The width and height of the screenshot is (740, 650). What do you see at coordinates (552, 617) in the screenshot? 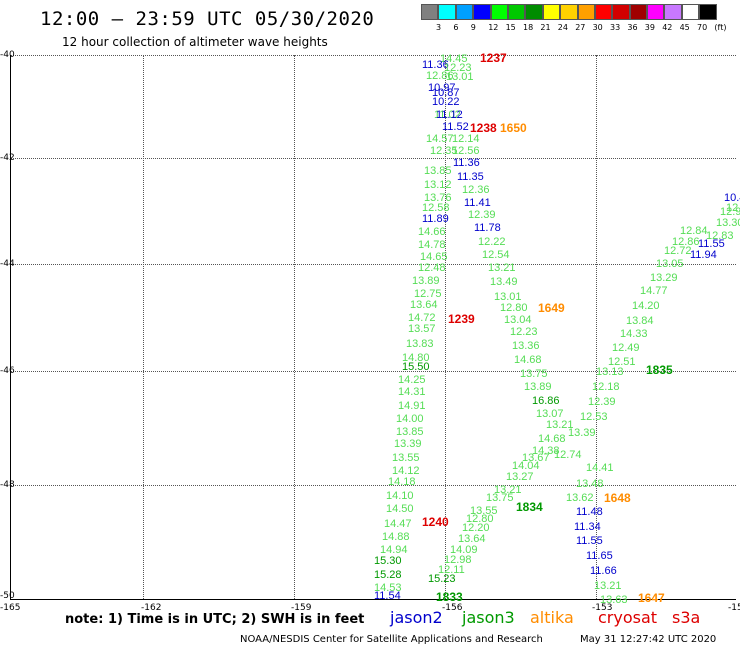
I see `legend-altika: altika` at bounding box center [552, 617].